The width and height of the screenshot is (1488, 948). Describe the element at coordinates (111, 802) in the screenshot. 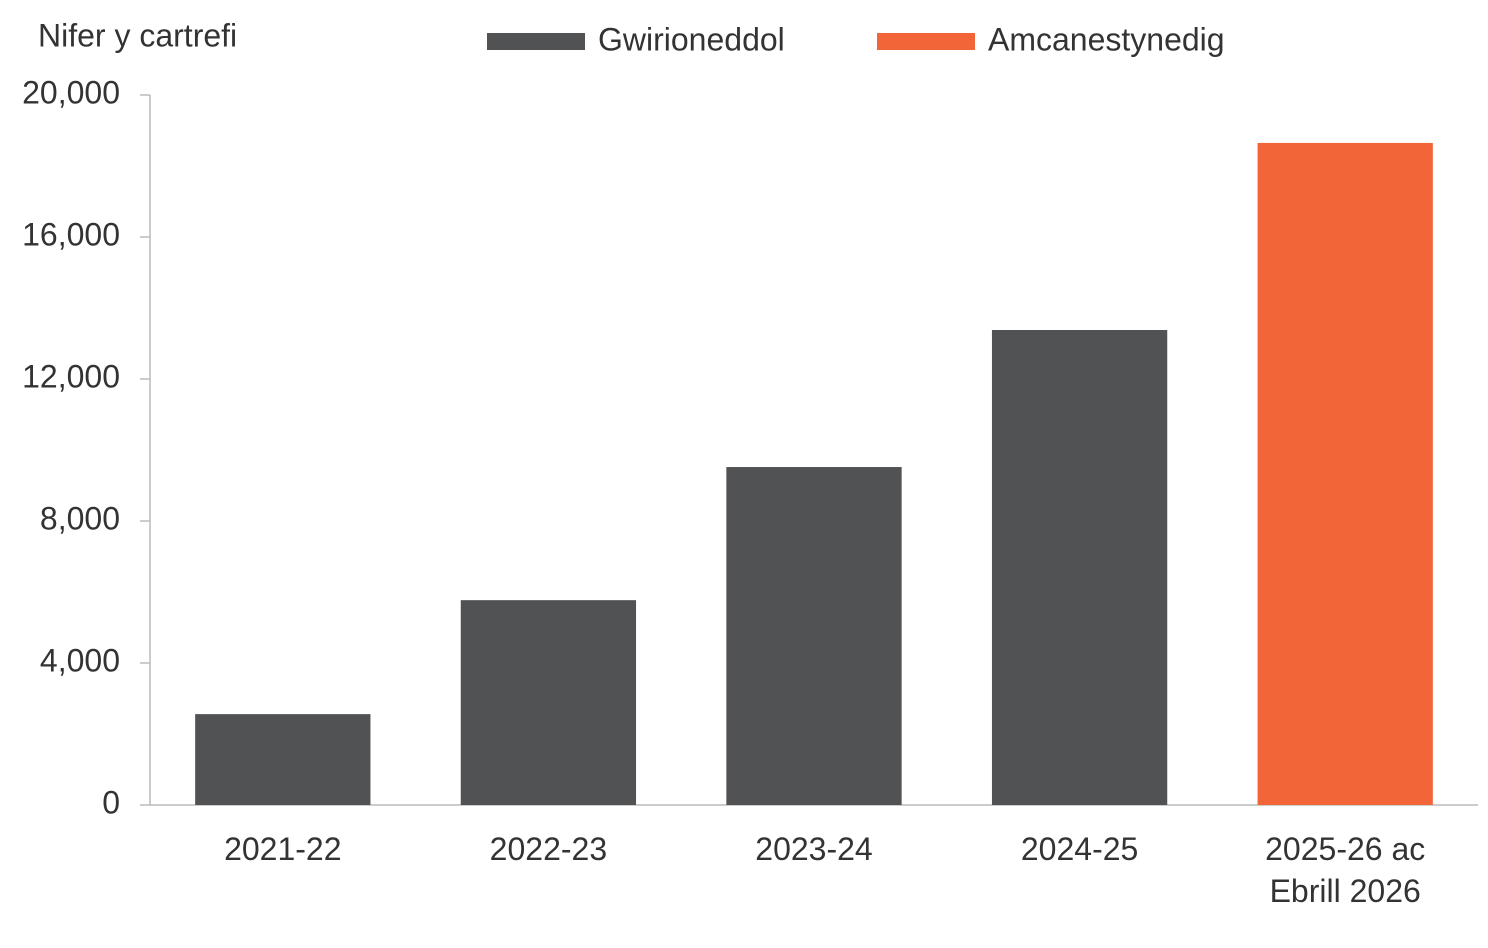

I see `y-tick-label: 0` at that location.